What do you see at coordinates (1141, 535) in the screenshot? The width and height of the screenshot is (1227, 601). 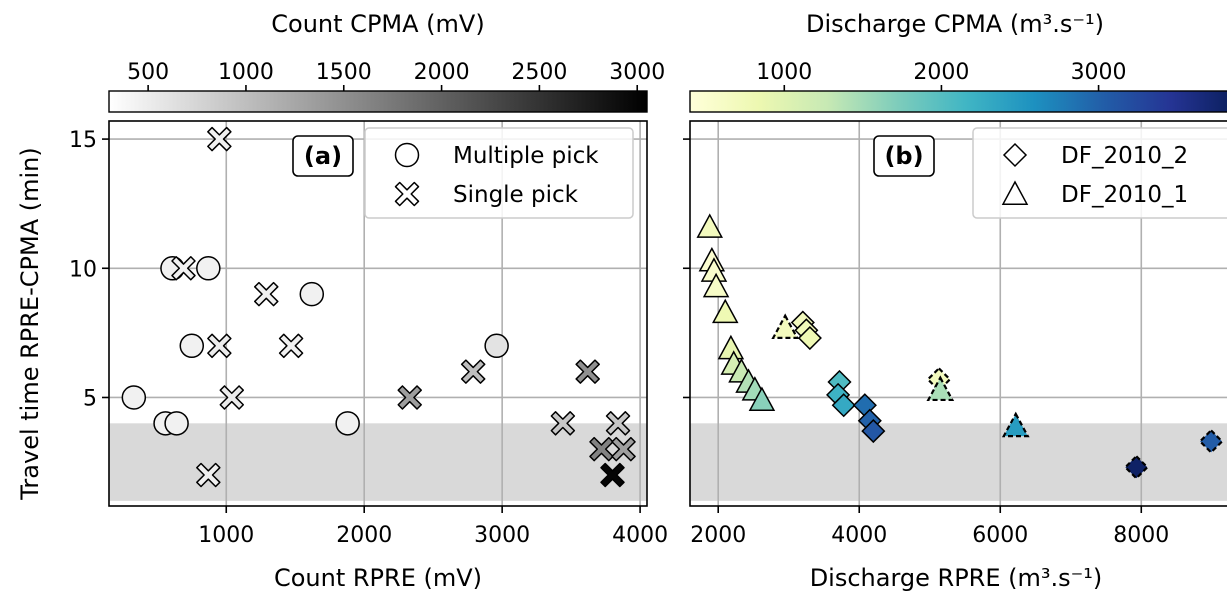 I see `x-tick-label: 8000` at bounding box center [1141, 535].